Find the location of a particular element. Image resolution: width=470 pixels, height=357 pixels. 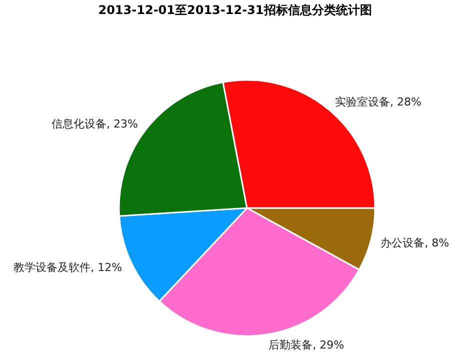

slice-label: 教学设备及软件 is located at coordinates (52, 267).